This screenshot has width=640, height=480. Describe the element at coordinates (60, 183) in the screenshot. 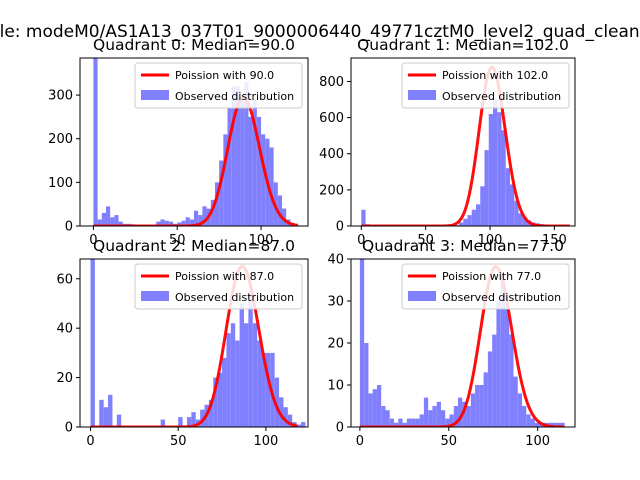

I see `y-tick-label: 100` at that location.